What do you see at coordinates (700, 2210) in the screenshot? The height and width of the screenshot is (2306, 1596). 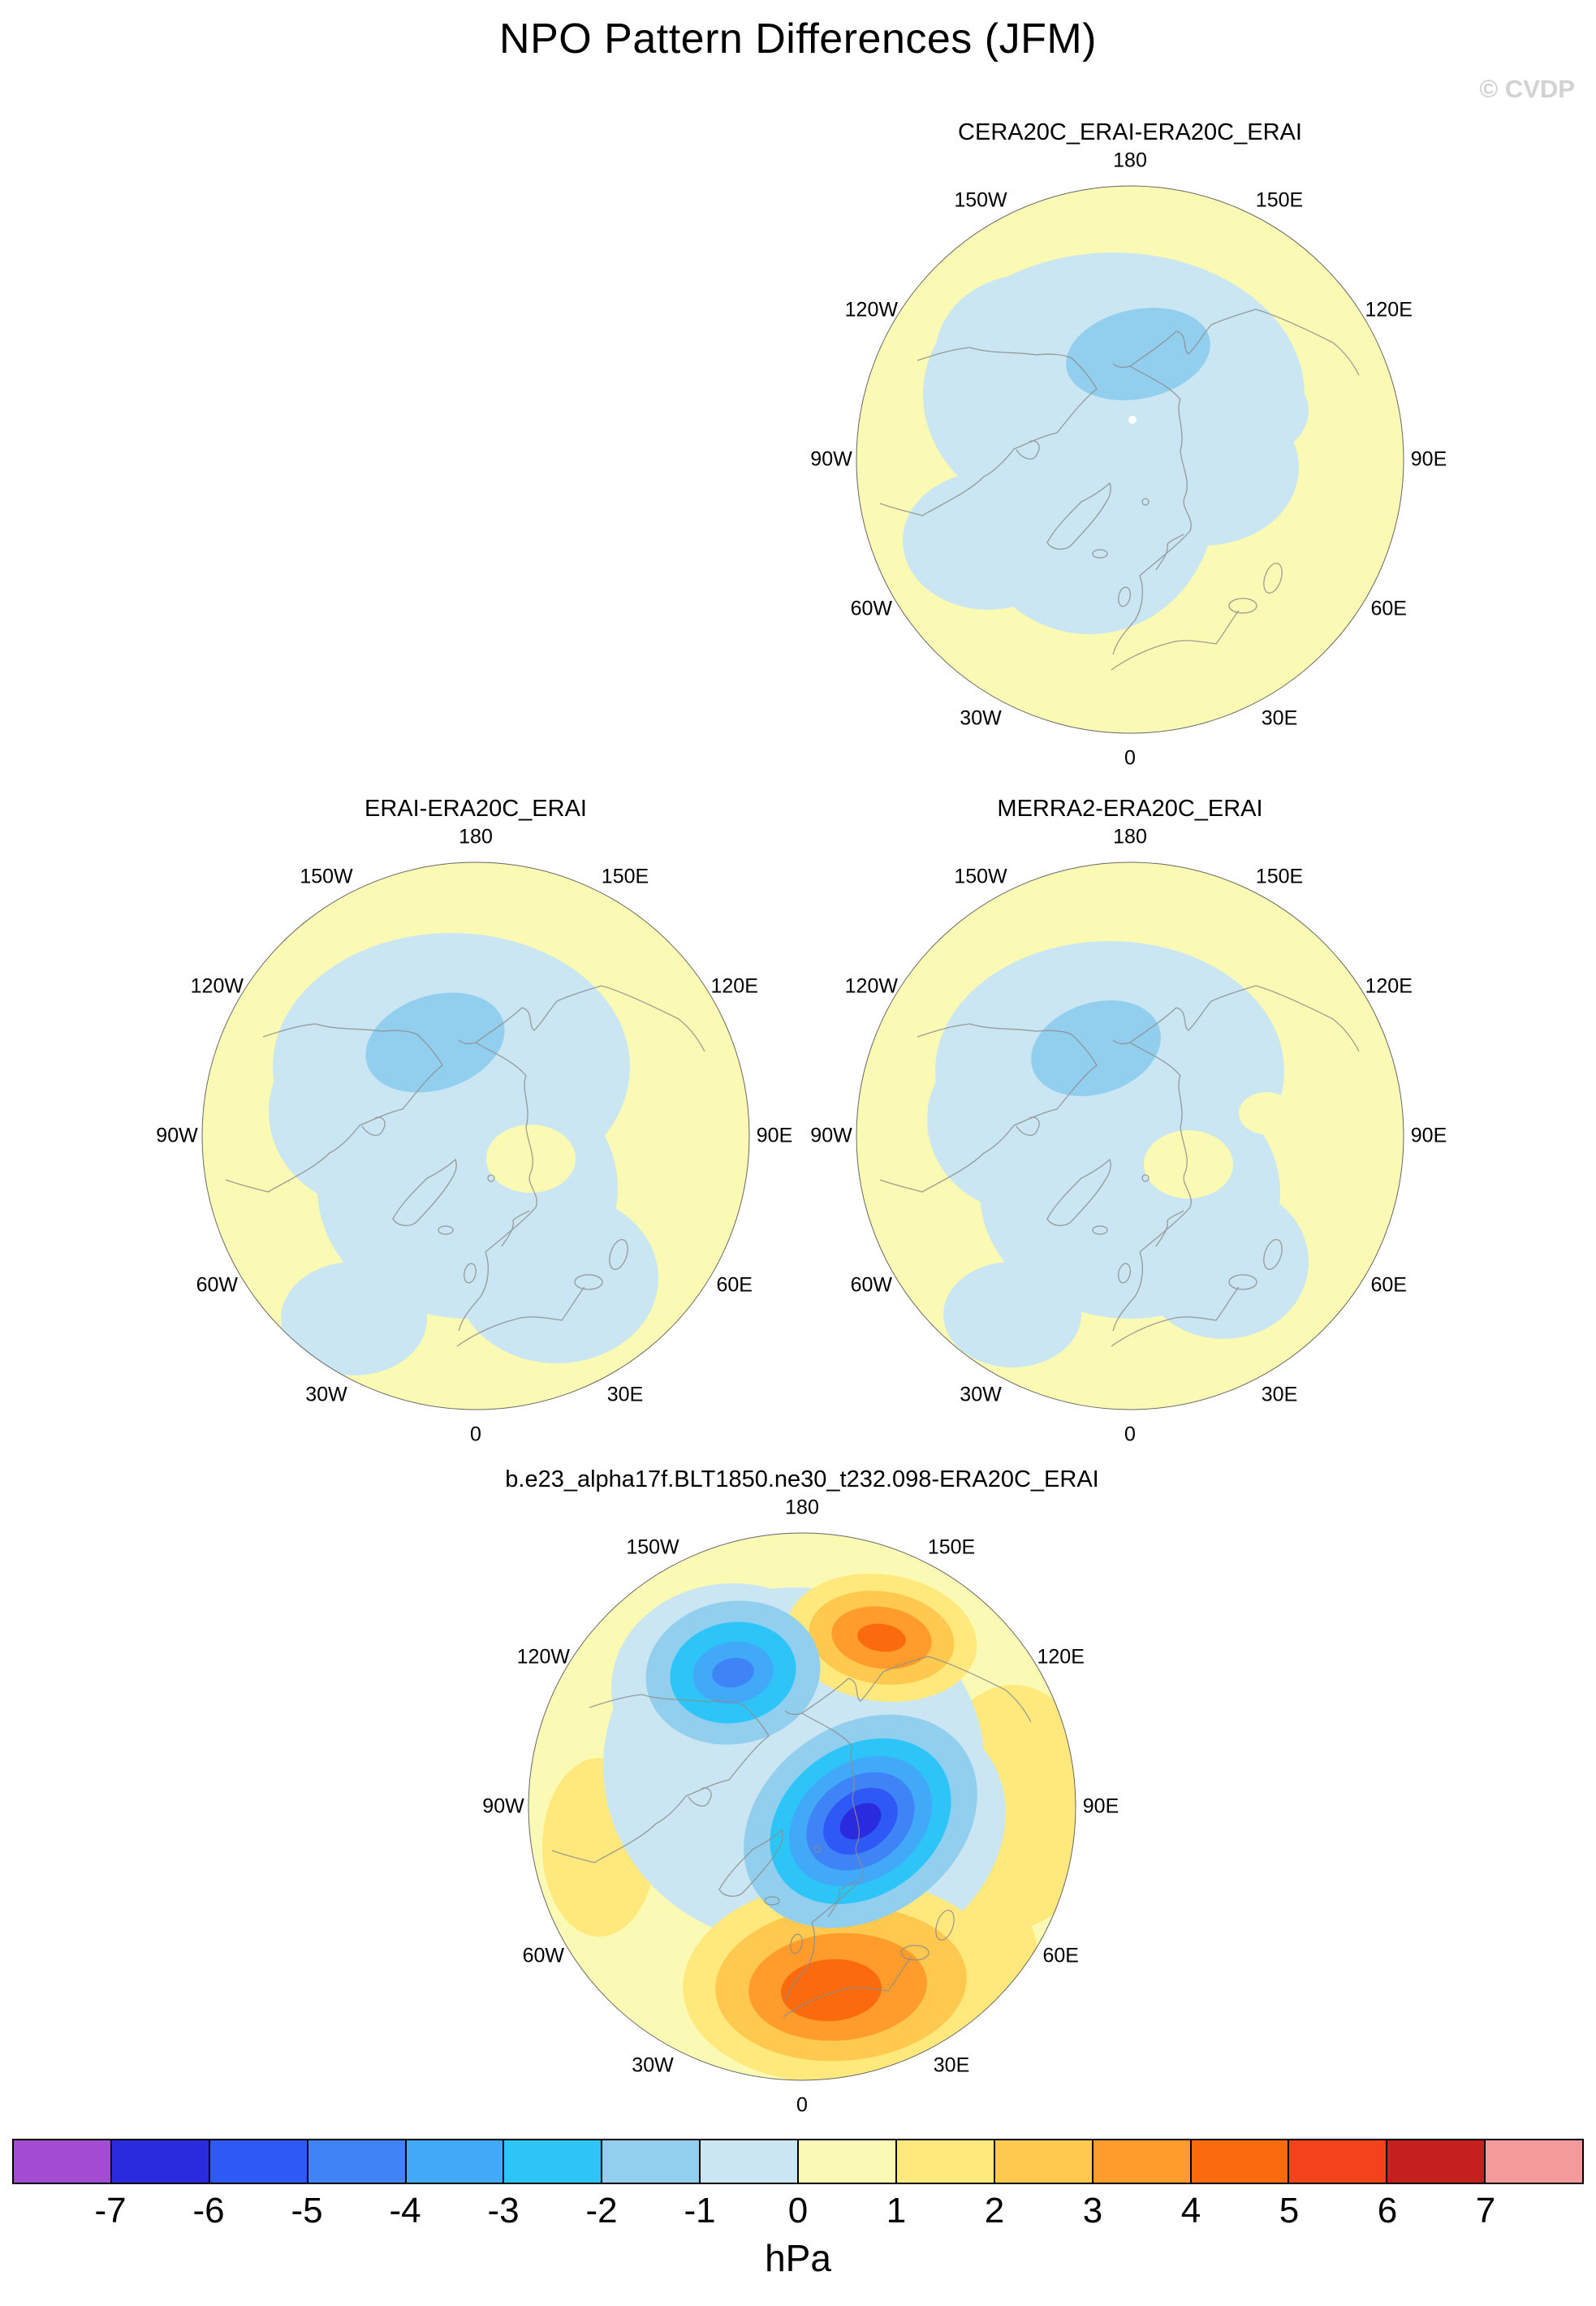 I see `colorbar-tick--1: -1` at bounding box center [700, 2210].